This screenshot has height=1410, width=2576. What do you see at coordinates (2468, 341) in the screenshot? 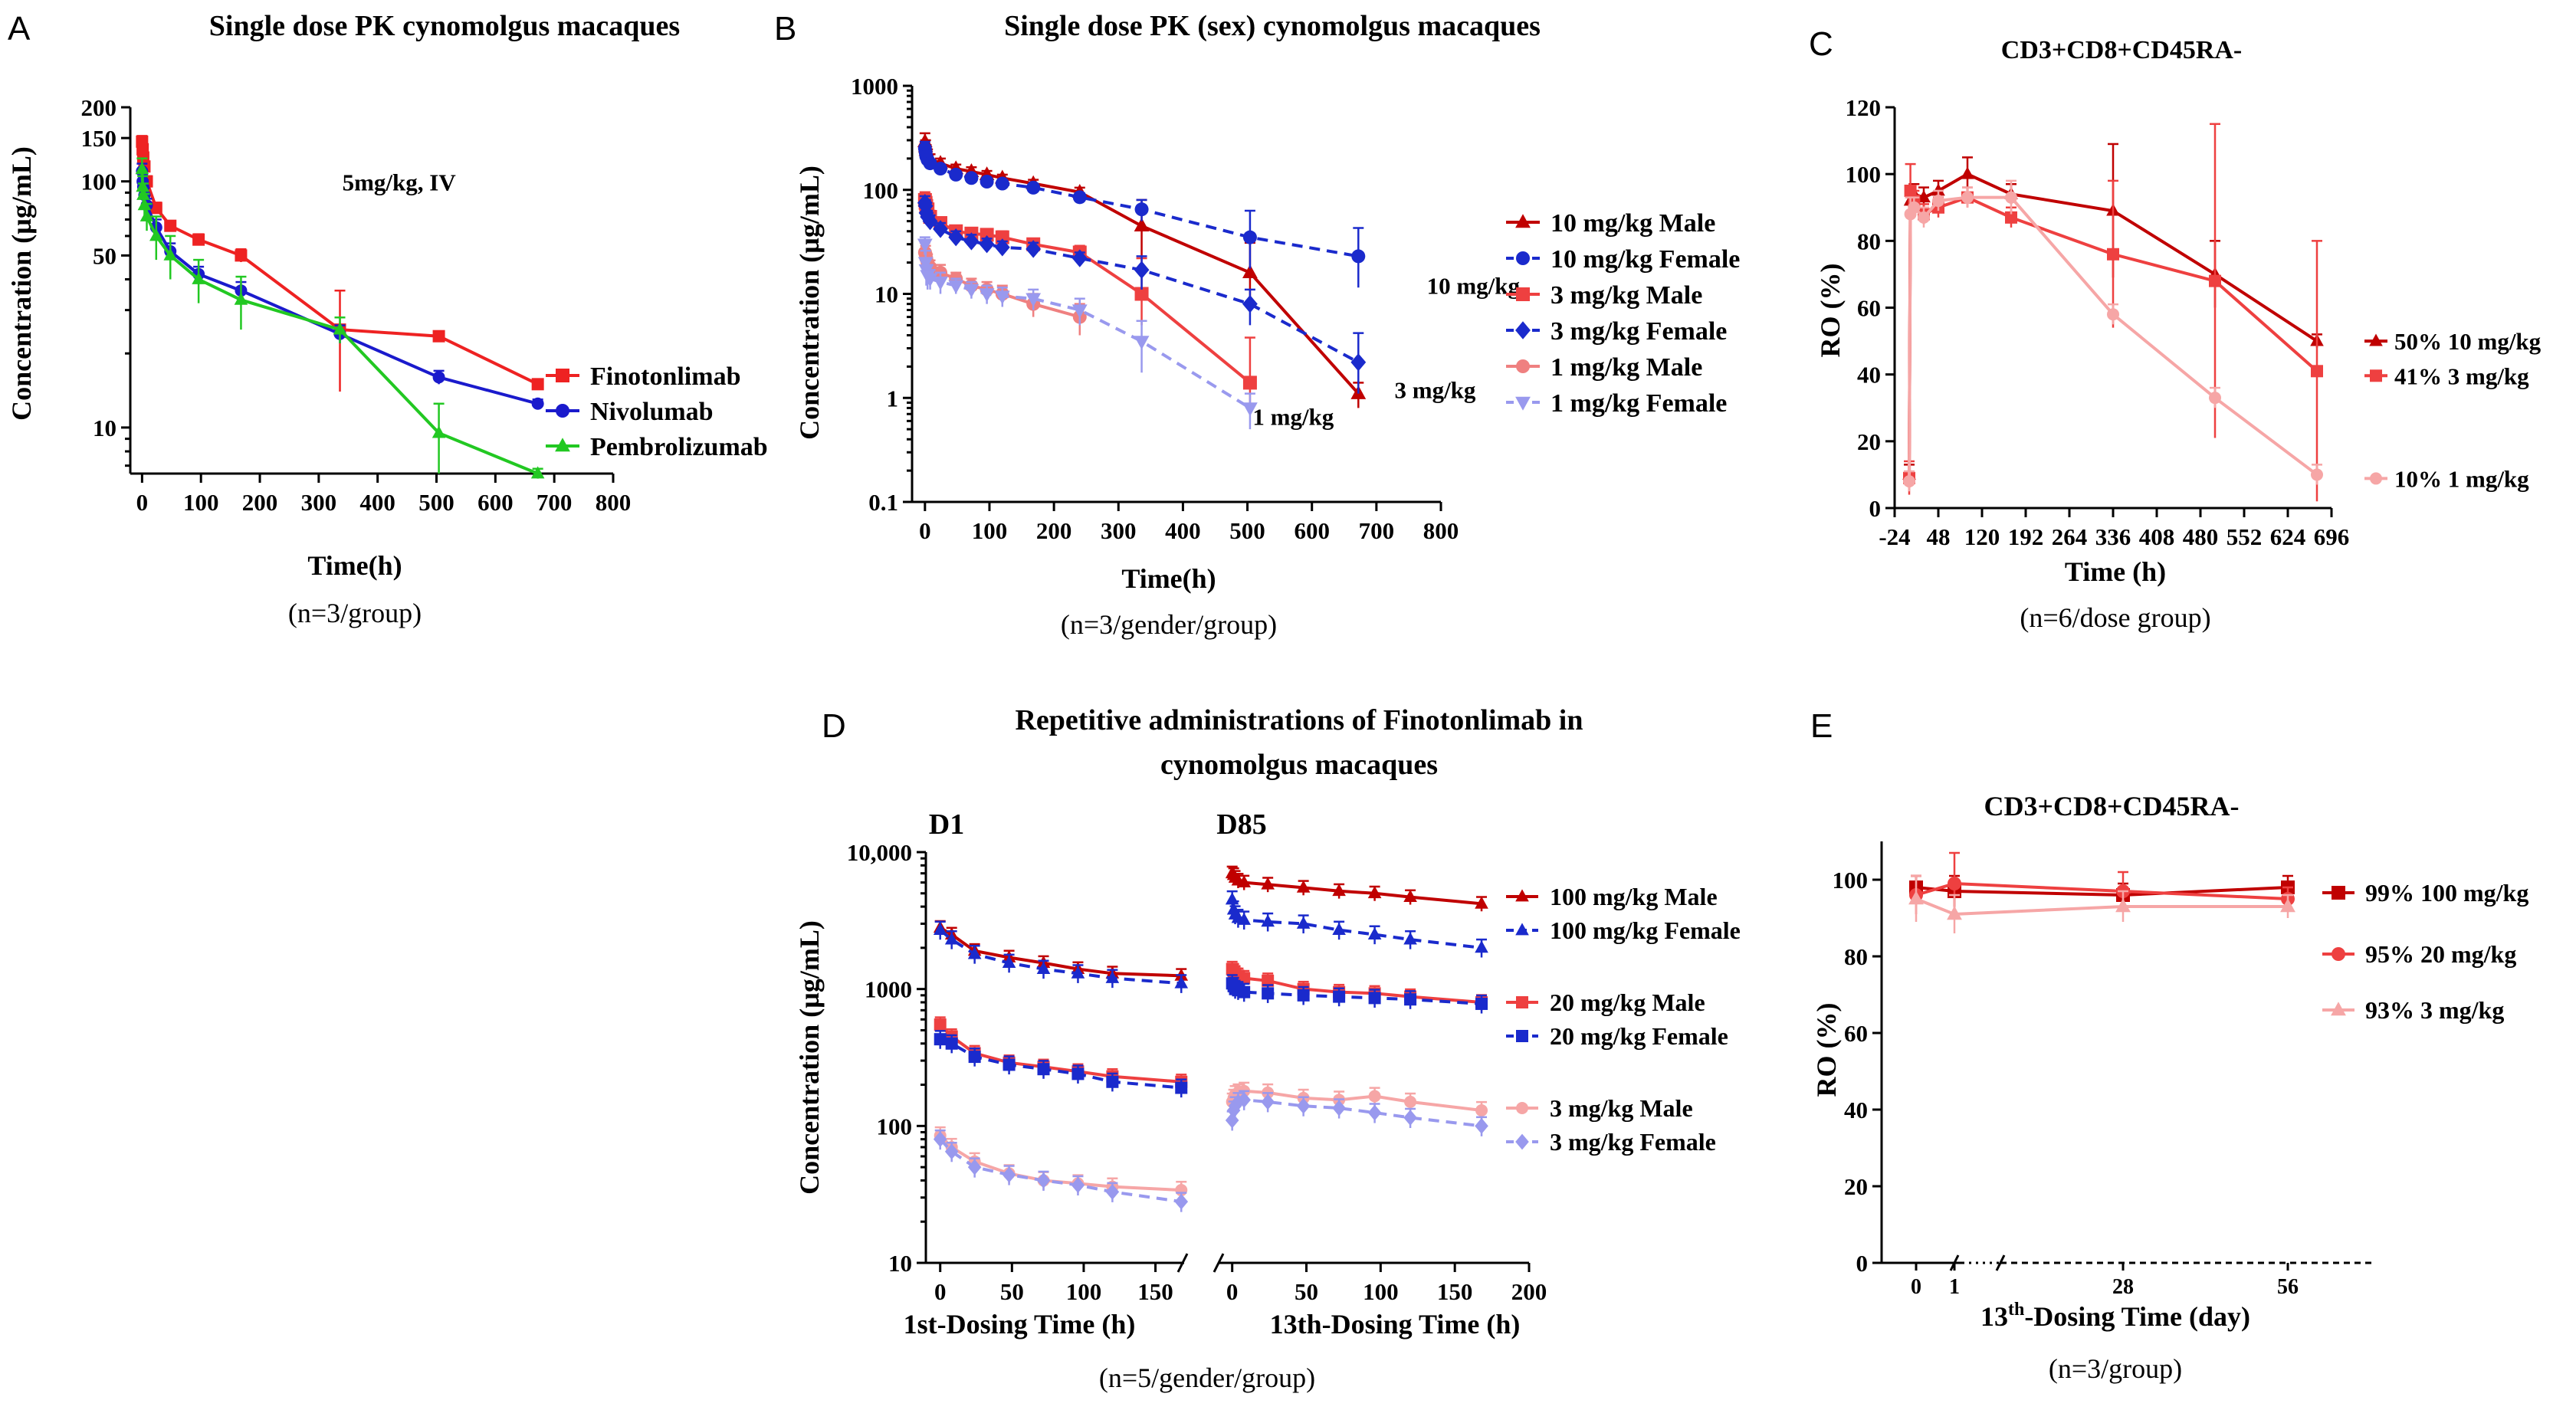
I see `panel-c-legend-label-0: 50% 10 mg/kg` at bounding box center [2468, 341].